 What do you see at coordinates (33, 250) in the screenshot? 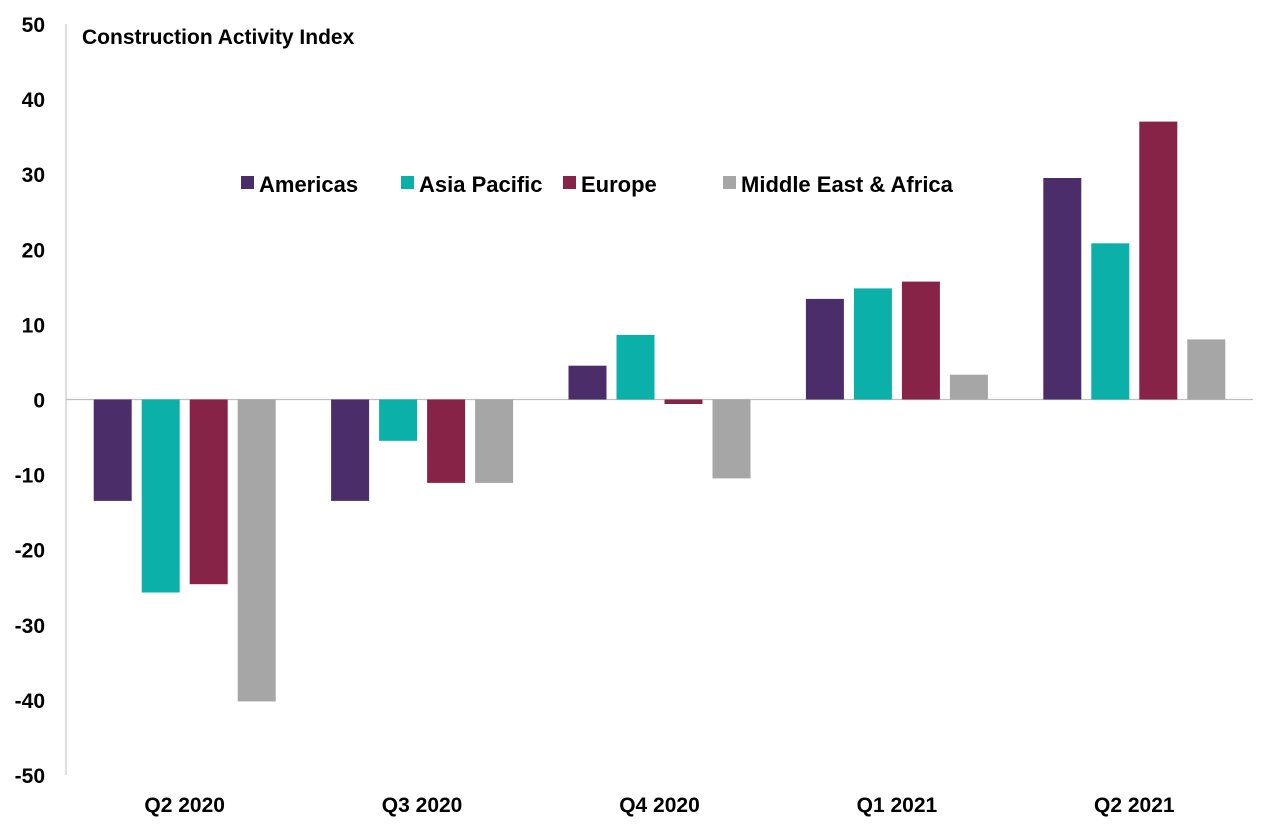
I see `y-tick-label: 20` at bounding box center [33, 250].